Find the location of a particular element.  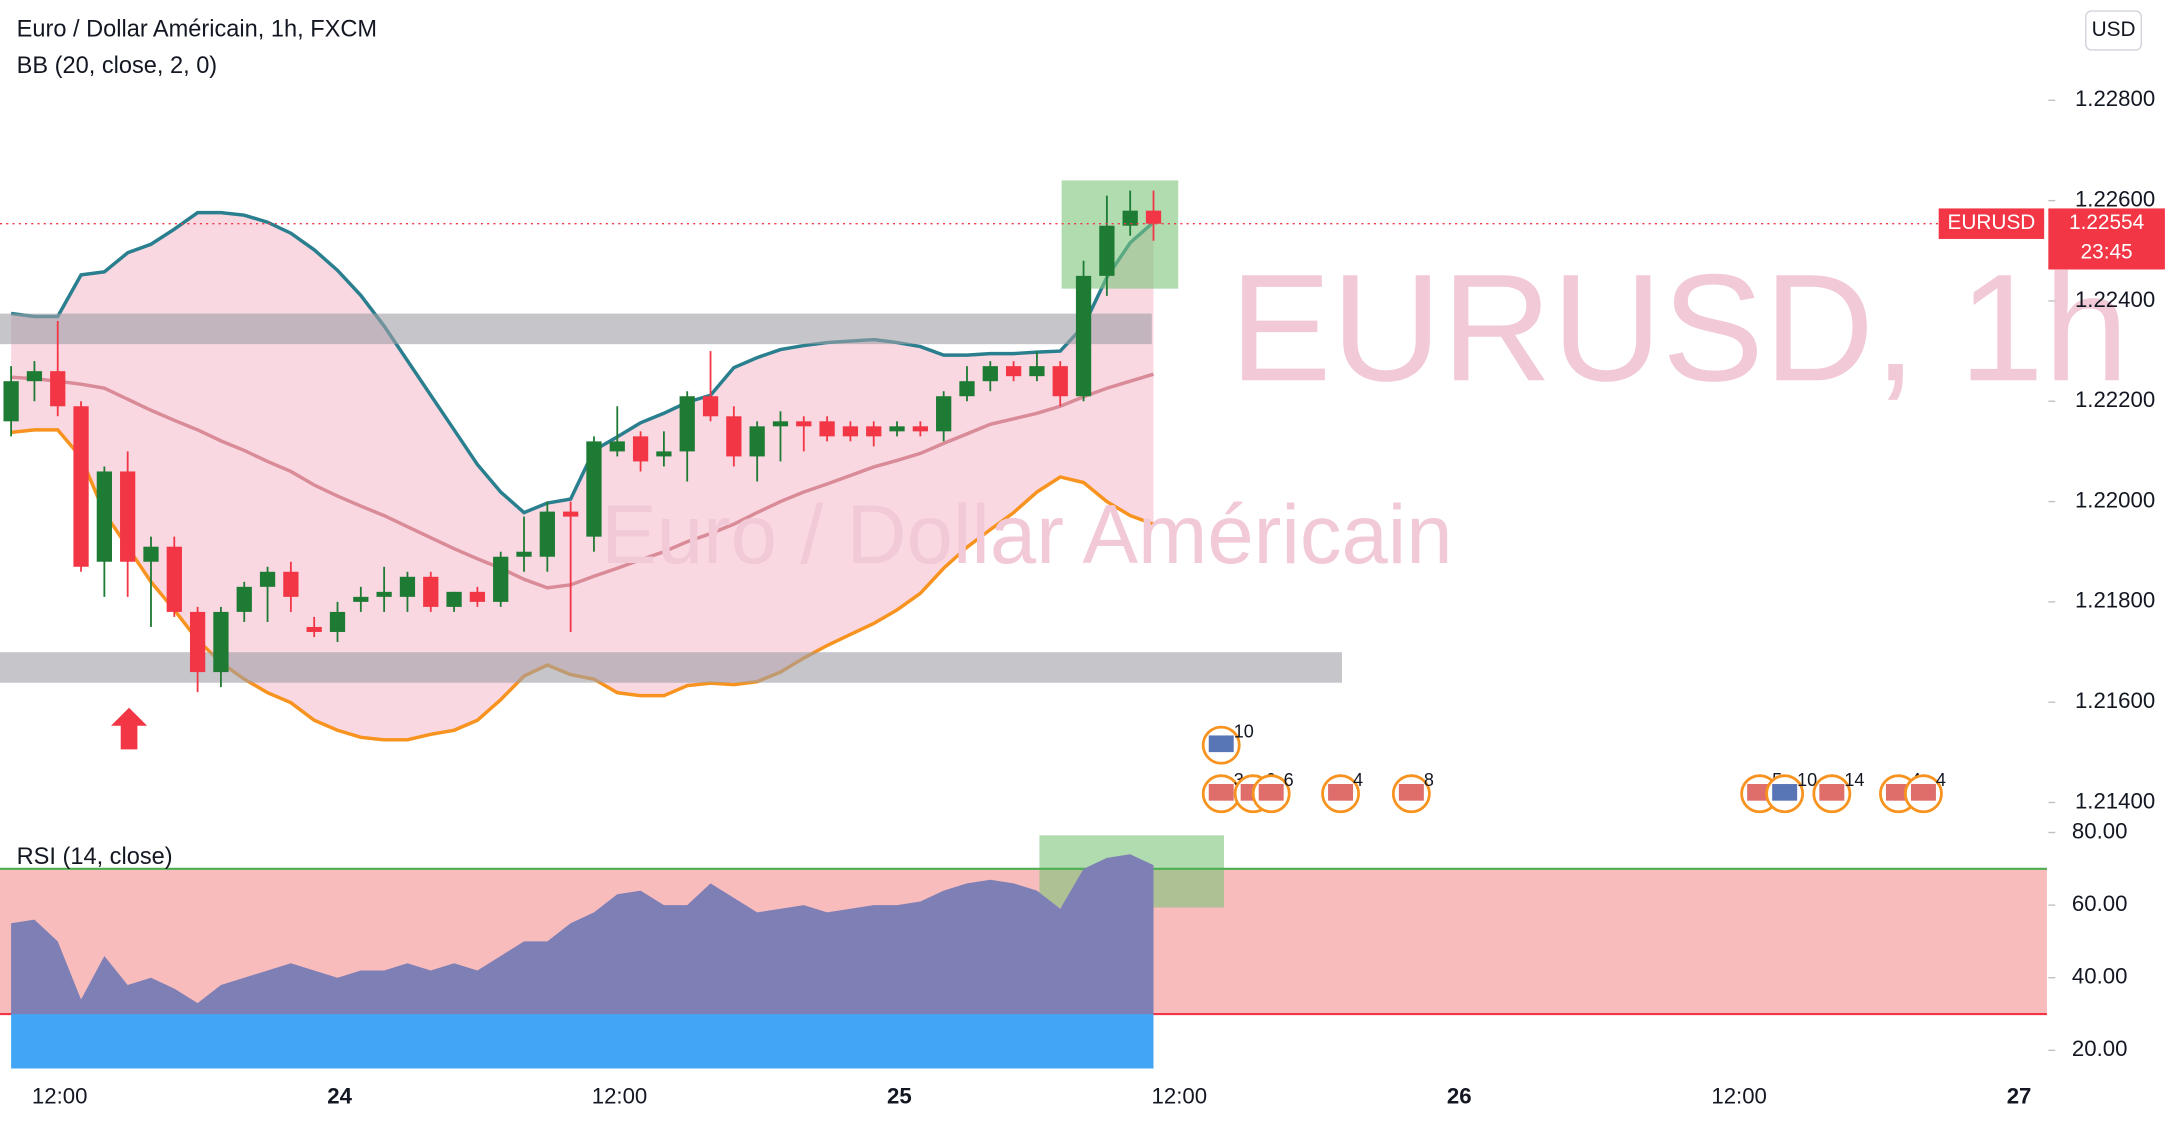

countdown: 23:45 is located at coordinates (2107, 251).